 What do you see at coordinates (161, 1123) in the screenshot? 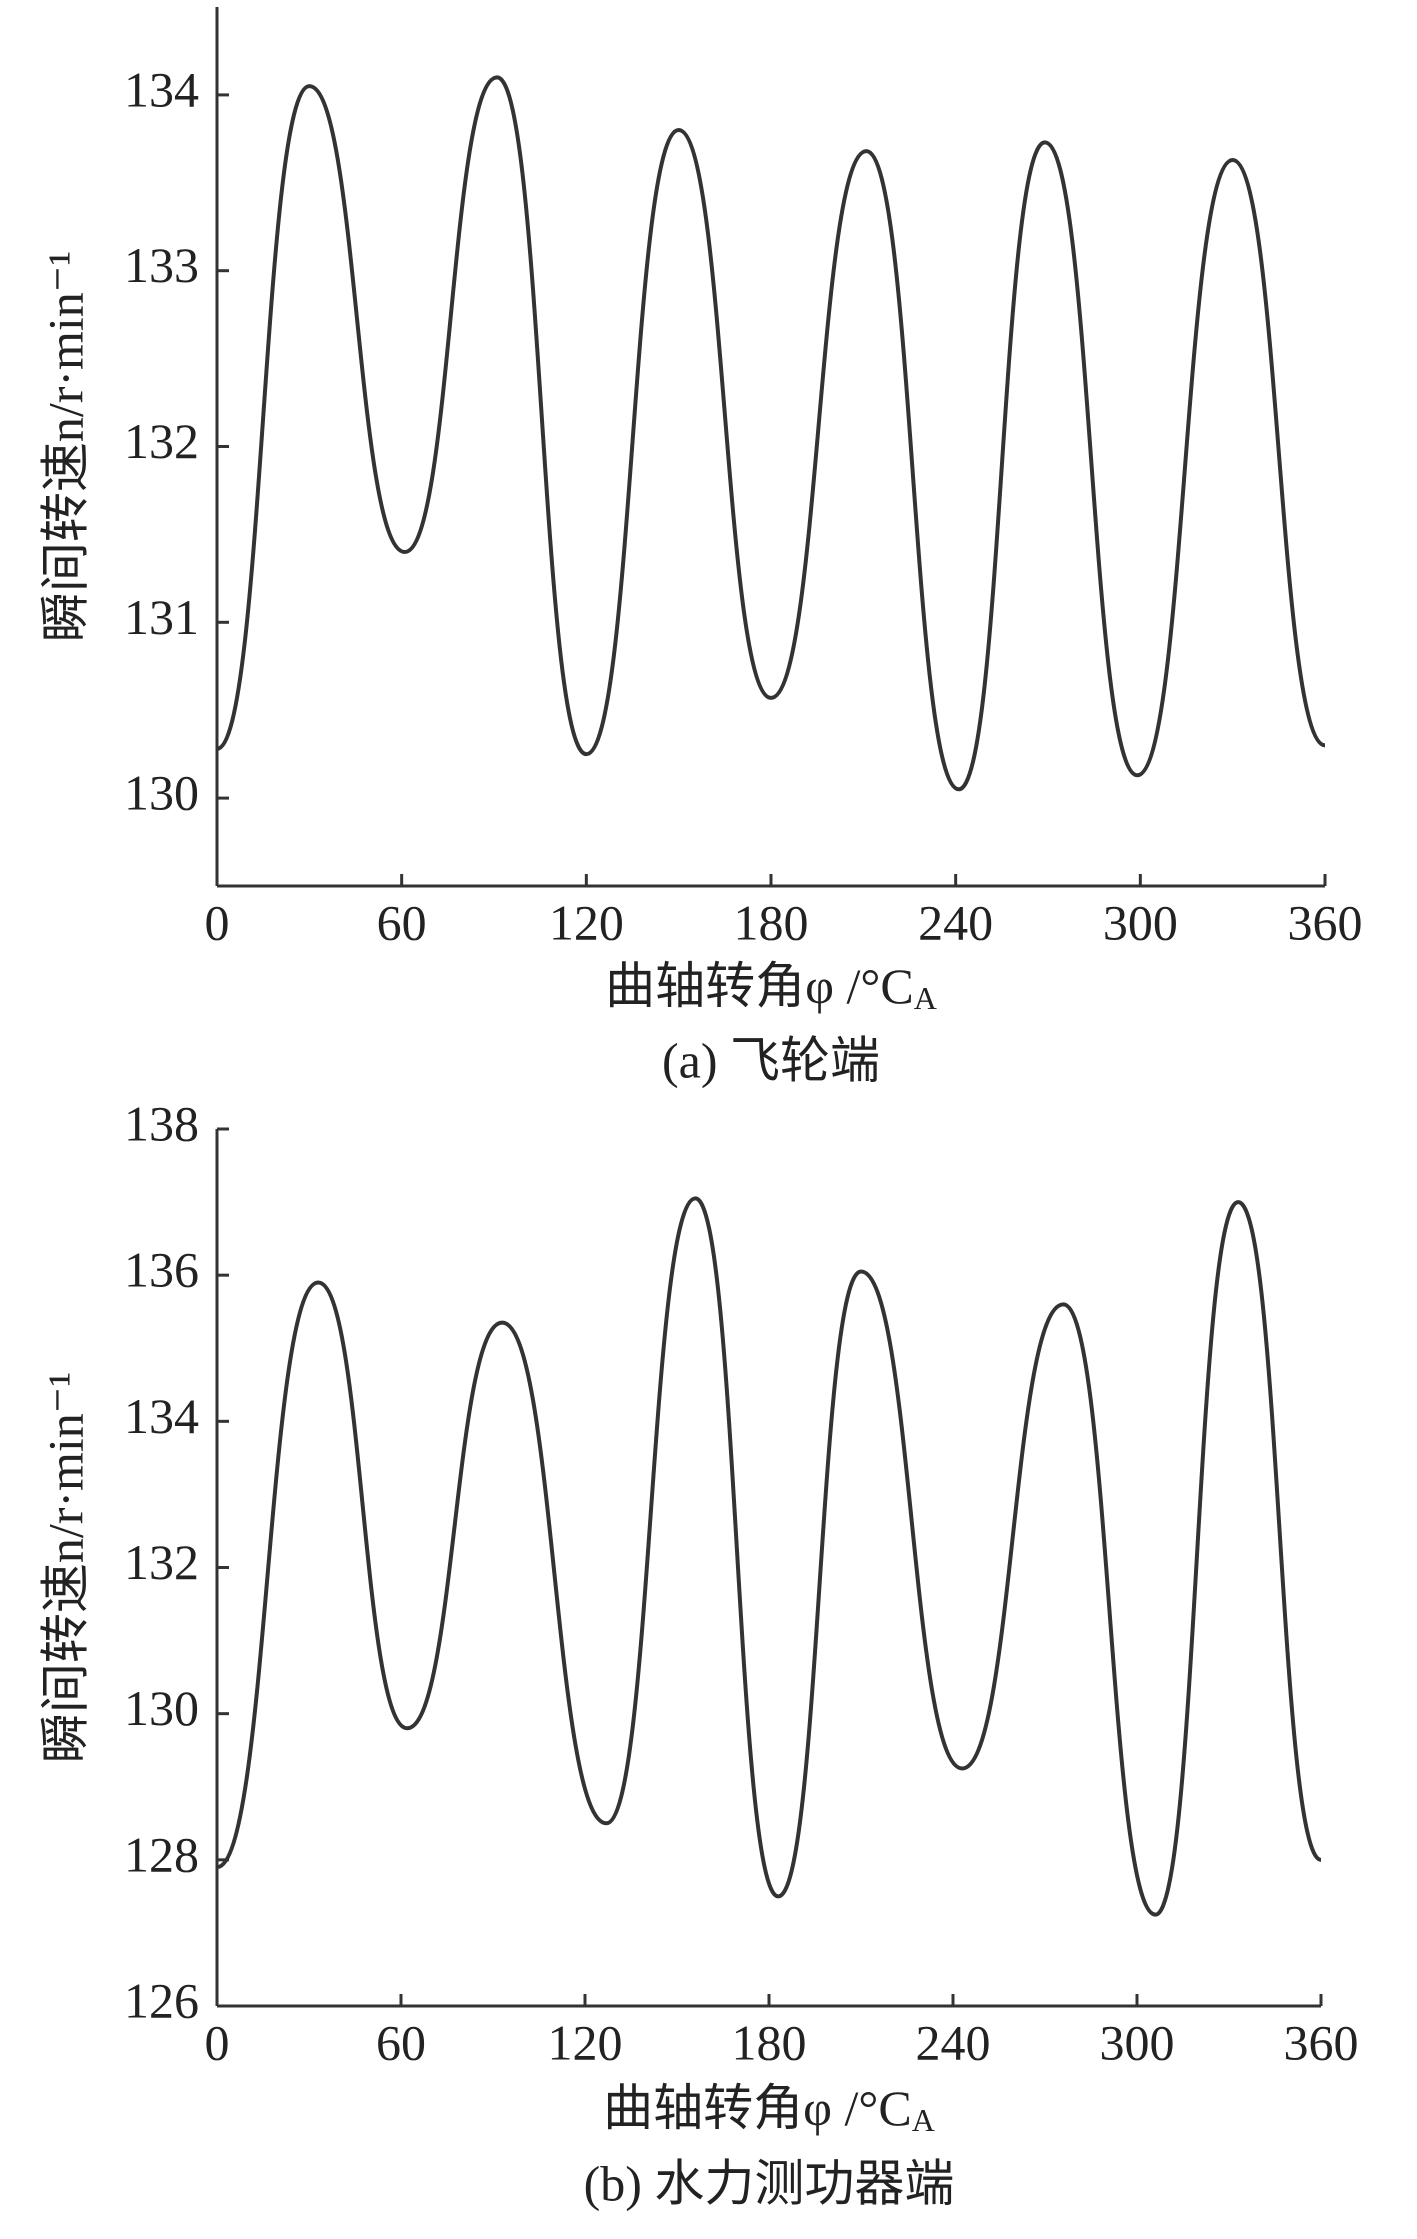
I see `y-tick-label: 138` at bounding box center [161, 1123].